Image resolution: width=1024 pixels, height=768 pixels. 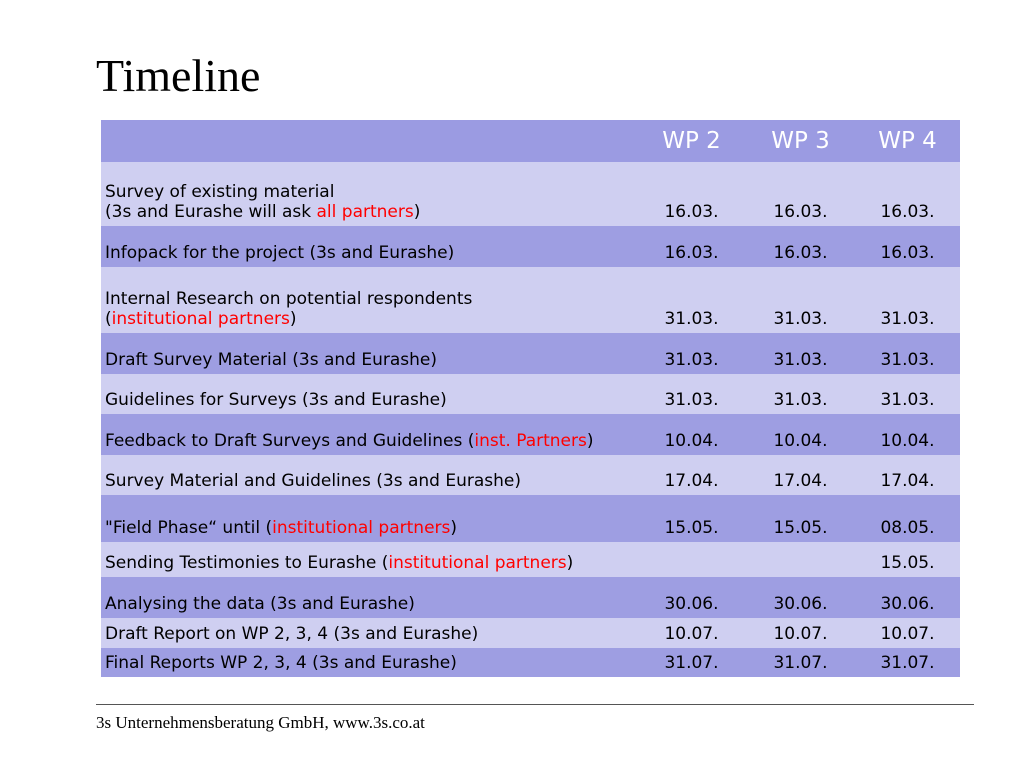 I want to click on date-cell-wp4: 17.04., so click(x=907, y=481).